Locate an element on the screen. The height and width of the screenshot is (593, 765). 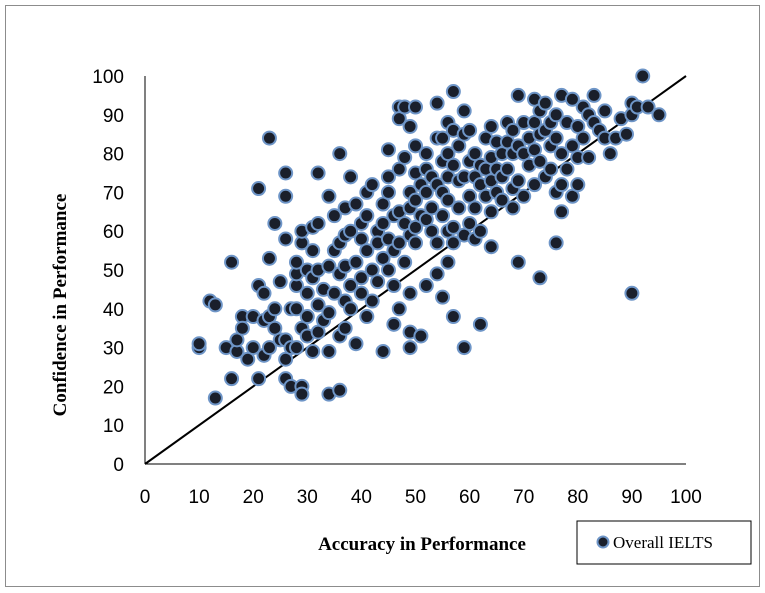
y-tick-labels: 0 10 20 30 40 50 60 70 80 90 100 is located at coordinates (108, 271).